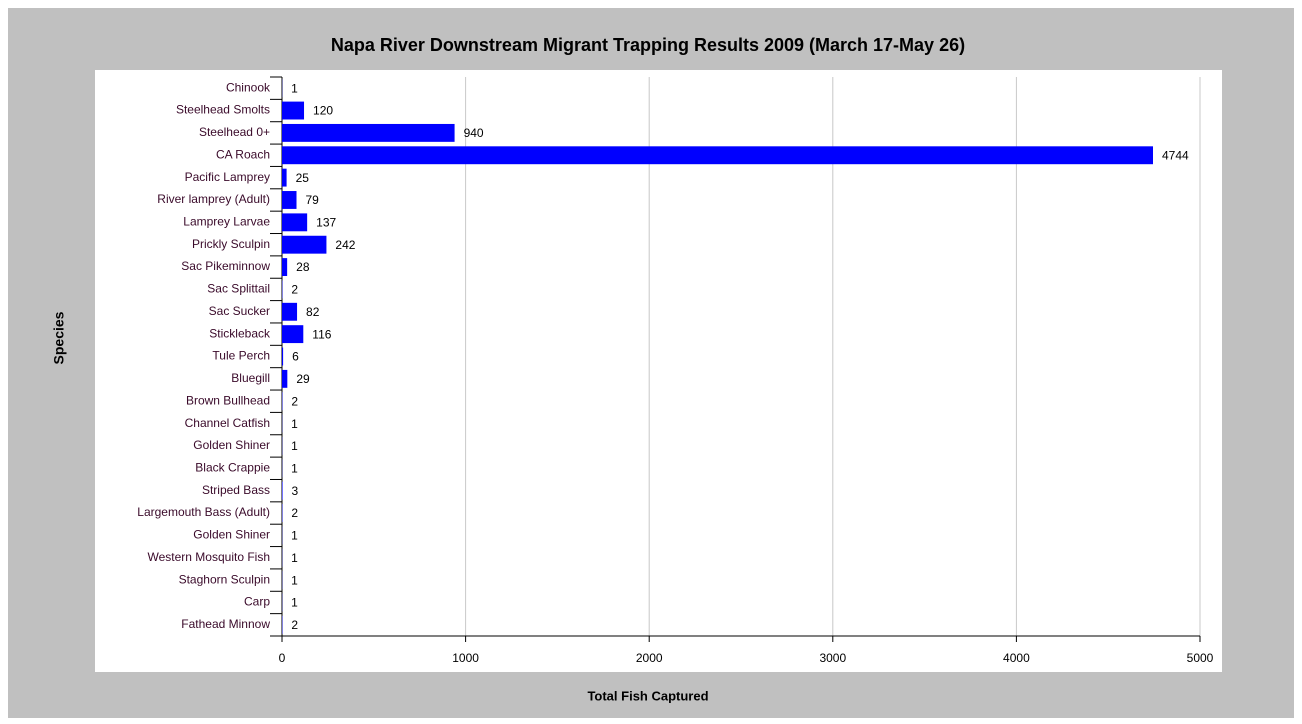 The width and height of the screenshot is (1302, 724). What do you see at coordinates (295, 357) in the screenshot?
I see `value-label: 6` at bounding box center [295, 357].